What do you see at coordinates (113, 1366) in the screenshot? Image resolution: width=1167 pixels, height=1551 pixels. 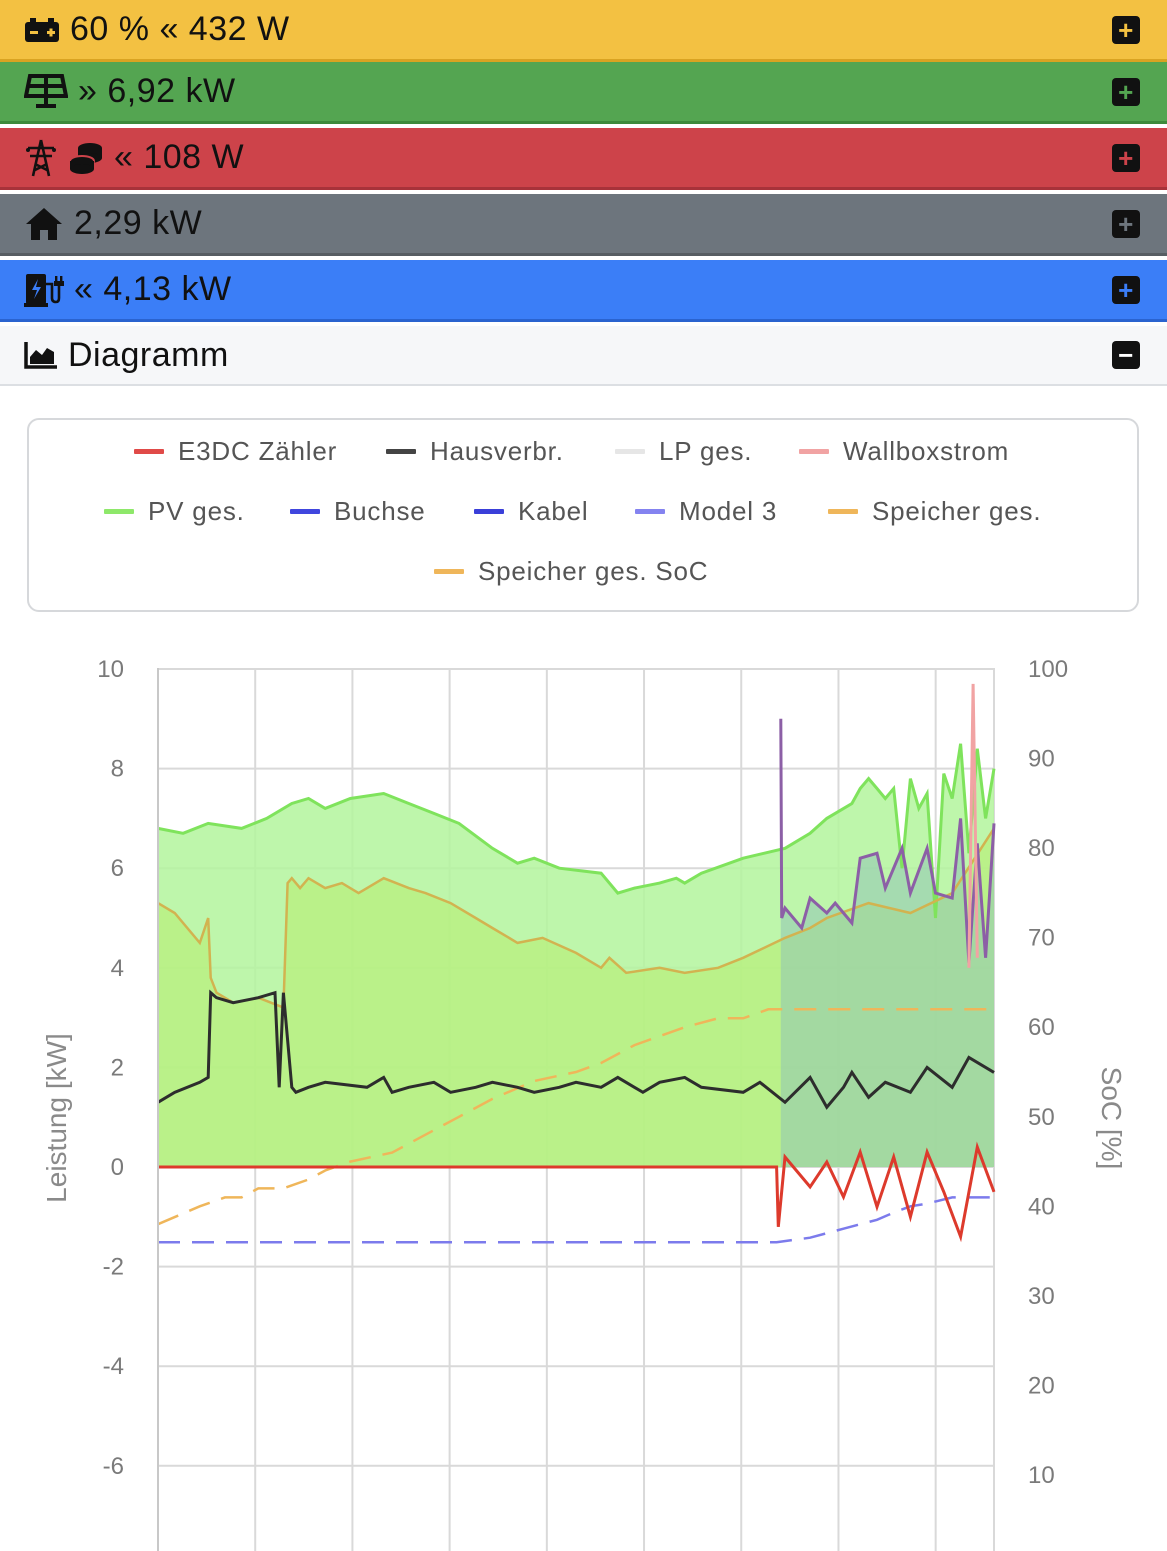 I see `y-tick-label: -4` at bounding box center [113, 1366].